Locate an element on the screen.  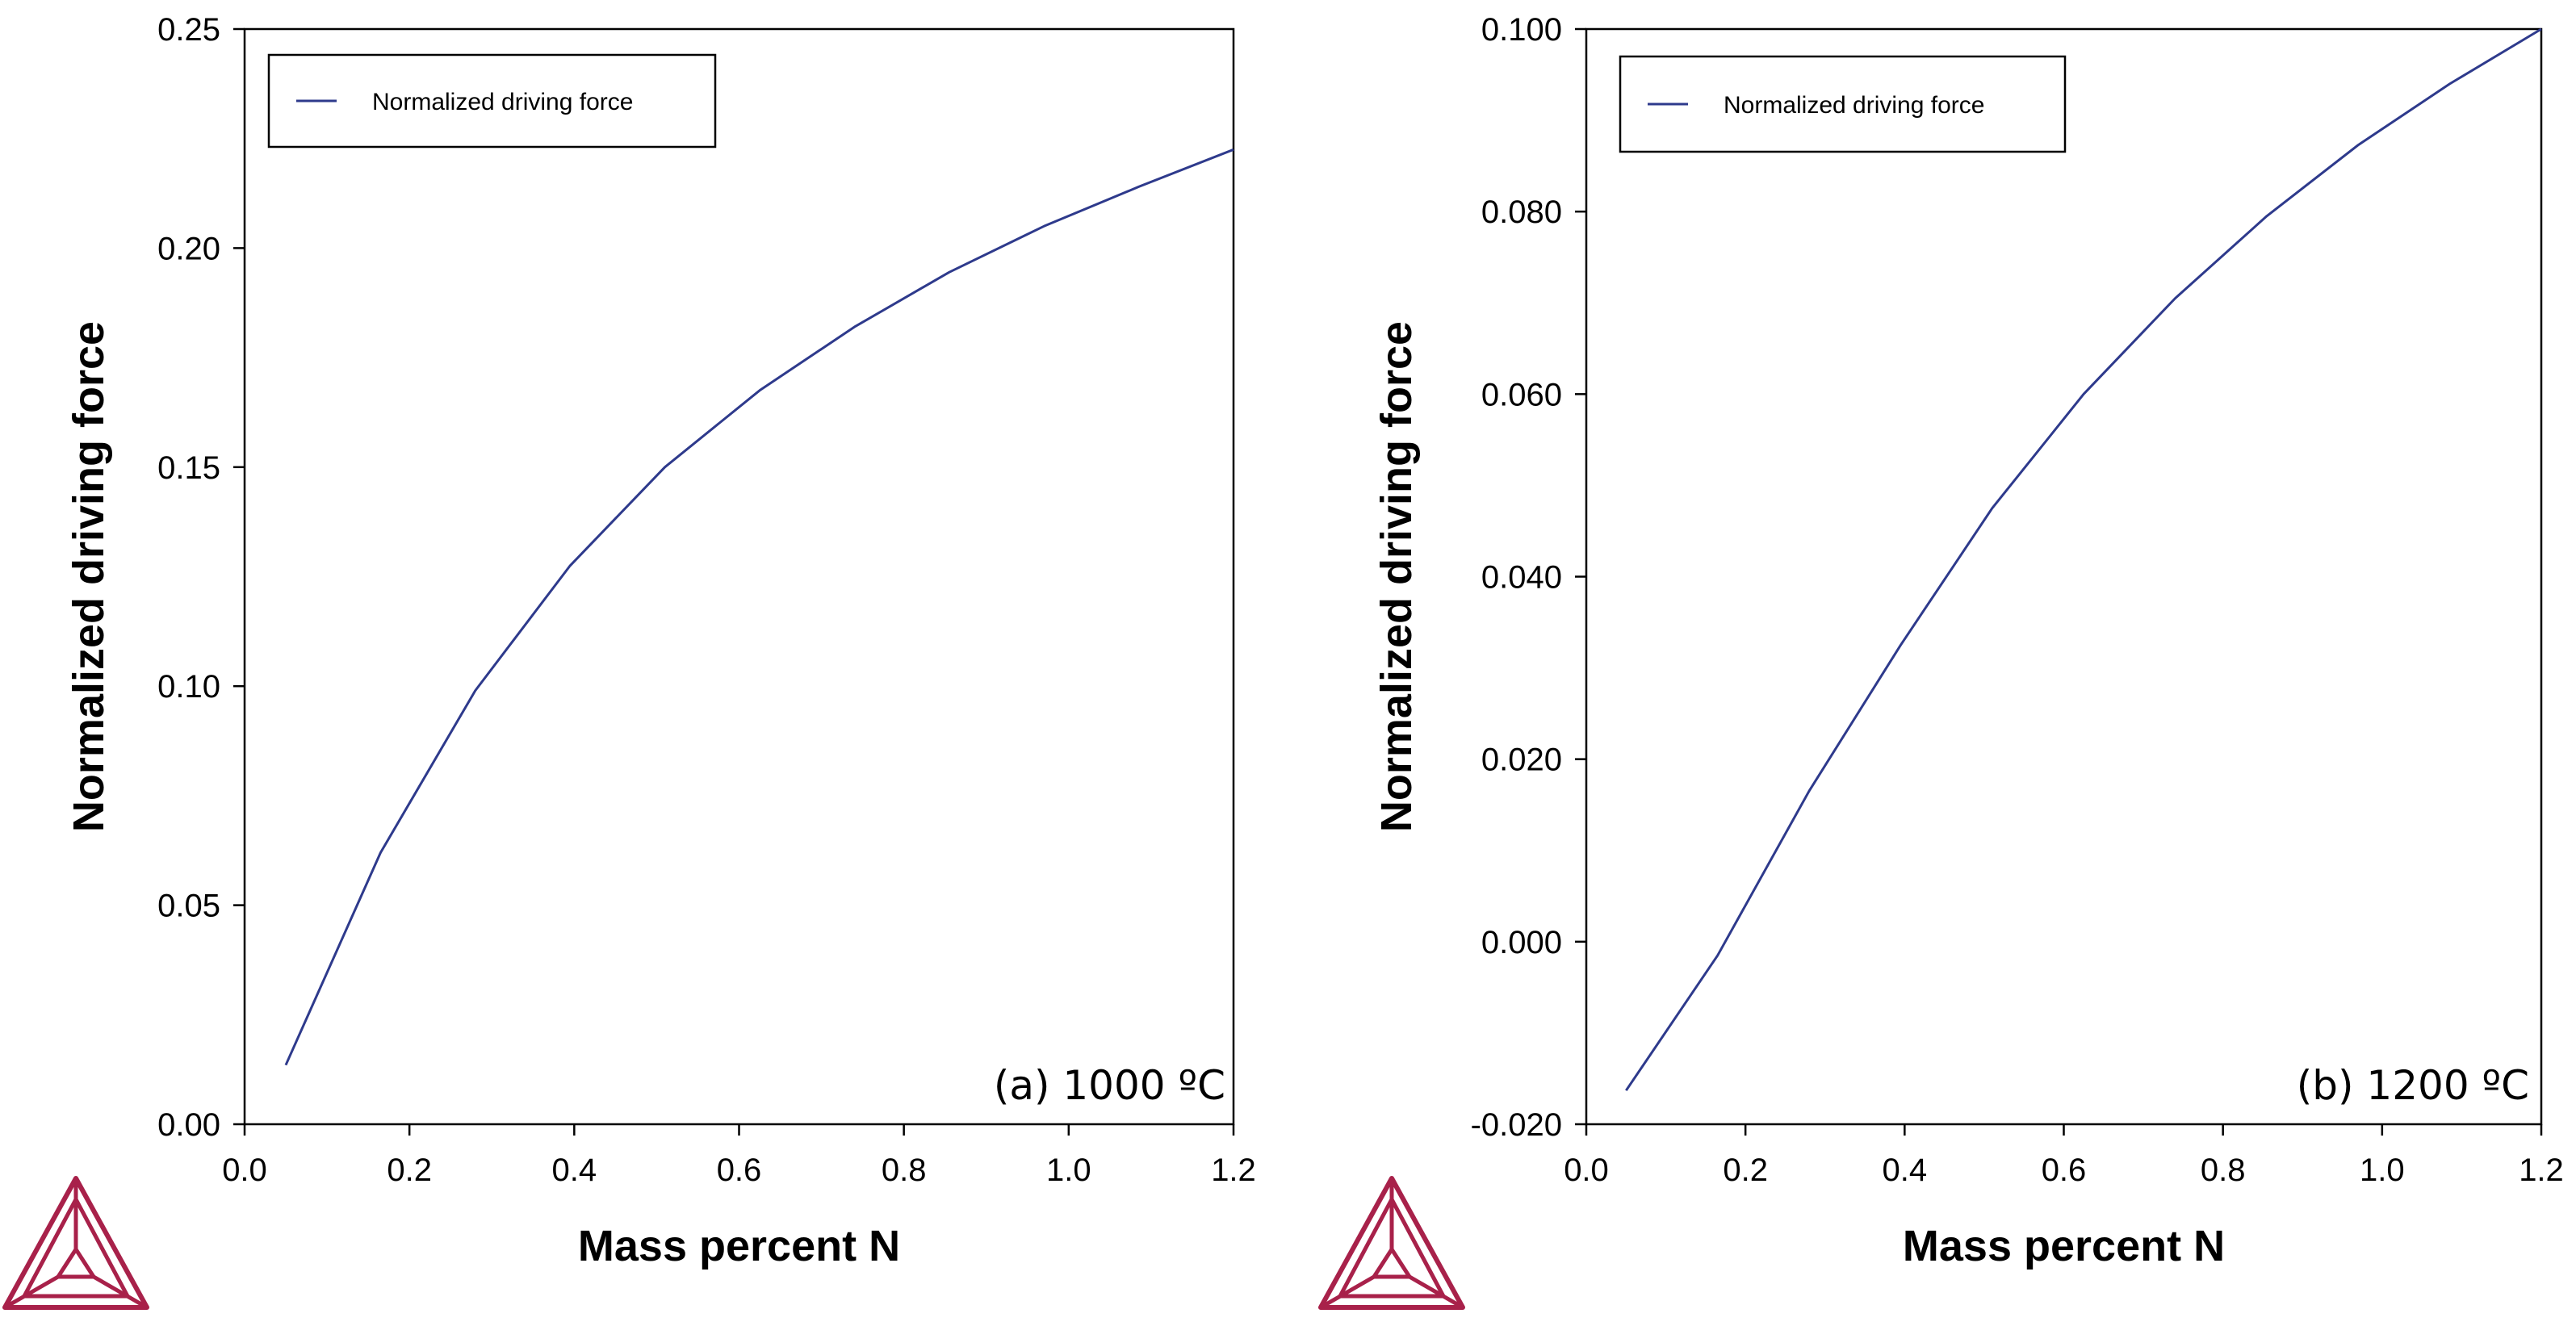
y-tick-label: 0.05 is located at coordinates (188, 906).